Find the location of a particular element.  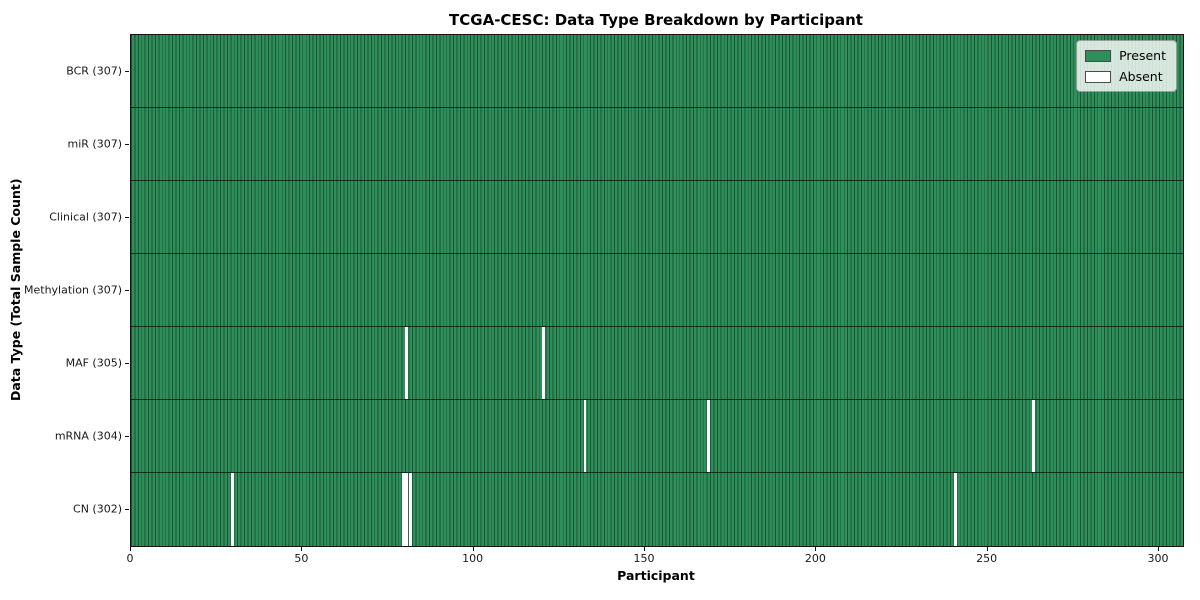

ytick-label-mrna: mRNA (304) is located at coordinates (88, 435).